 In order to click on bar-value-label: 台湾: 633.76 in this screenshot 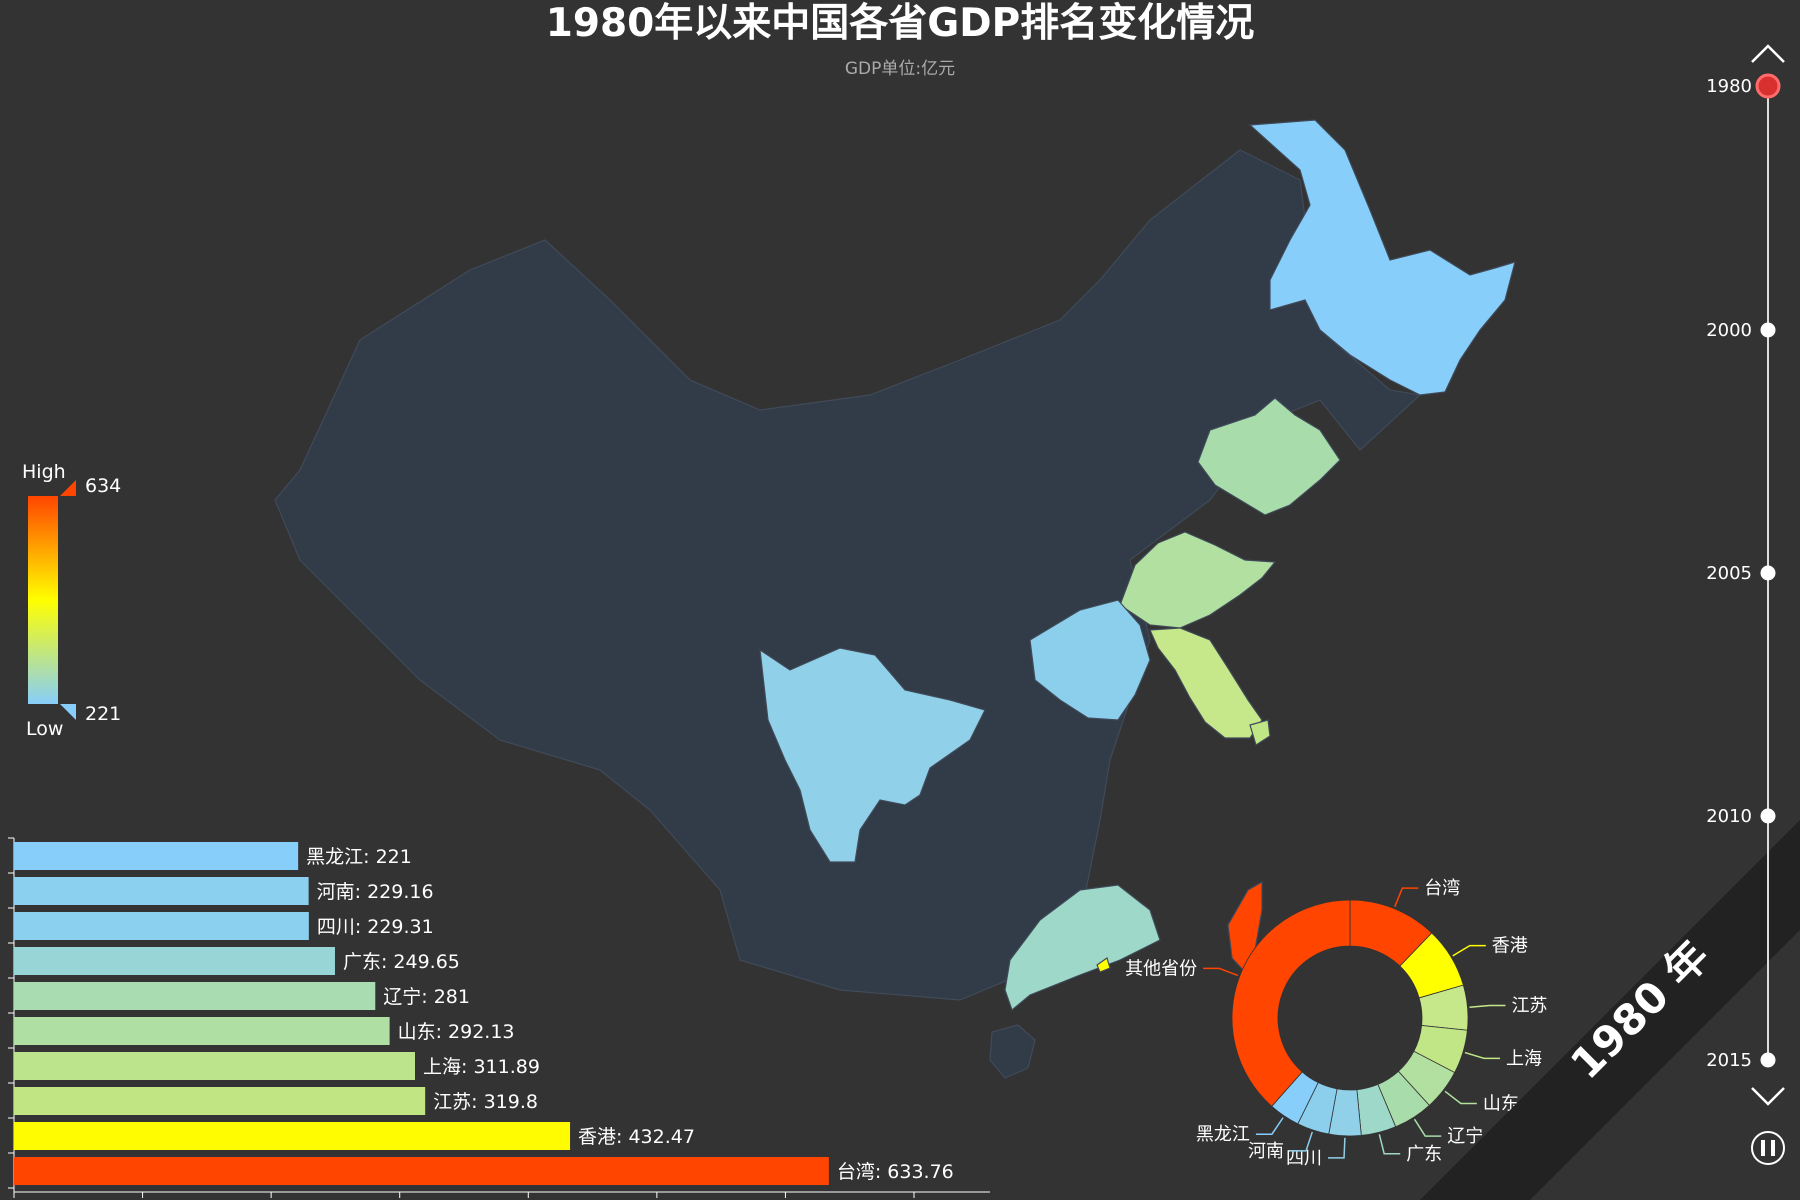, I will do `click(895, 1172)`.